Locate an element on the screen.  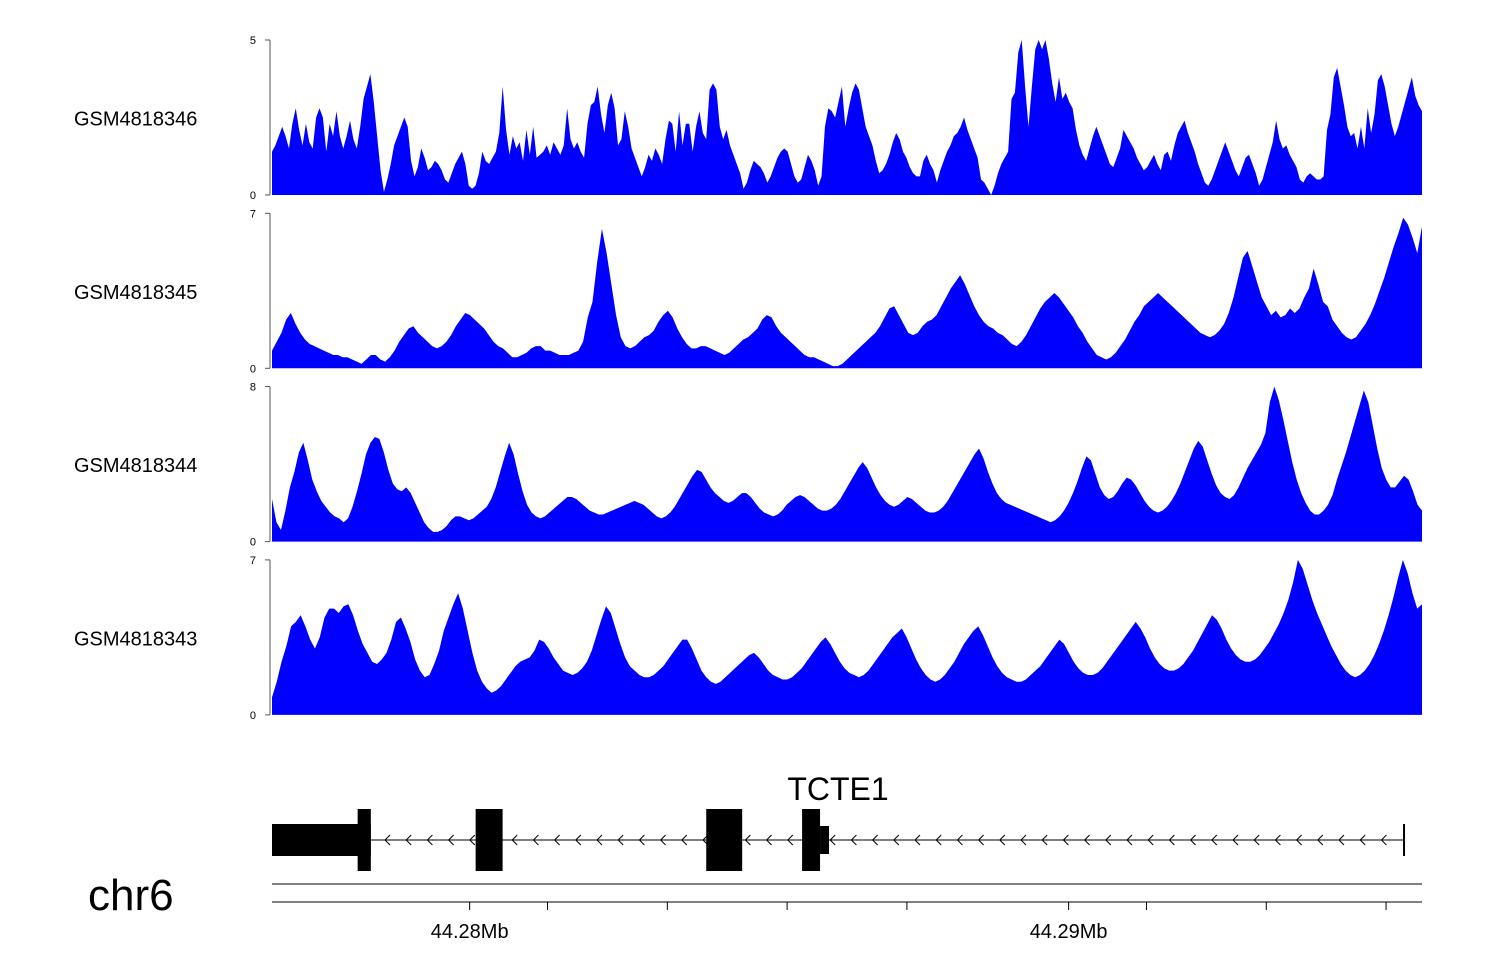
chromosome-label: chr6 is located at coordinates (131, 895).